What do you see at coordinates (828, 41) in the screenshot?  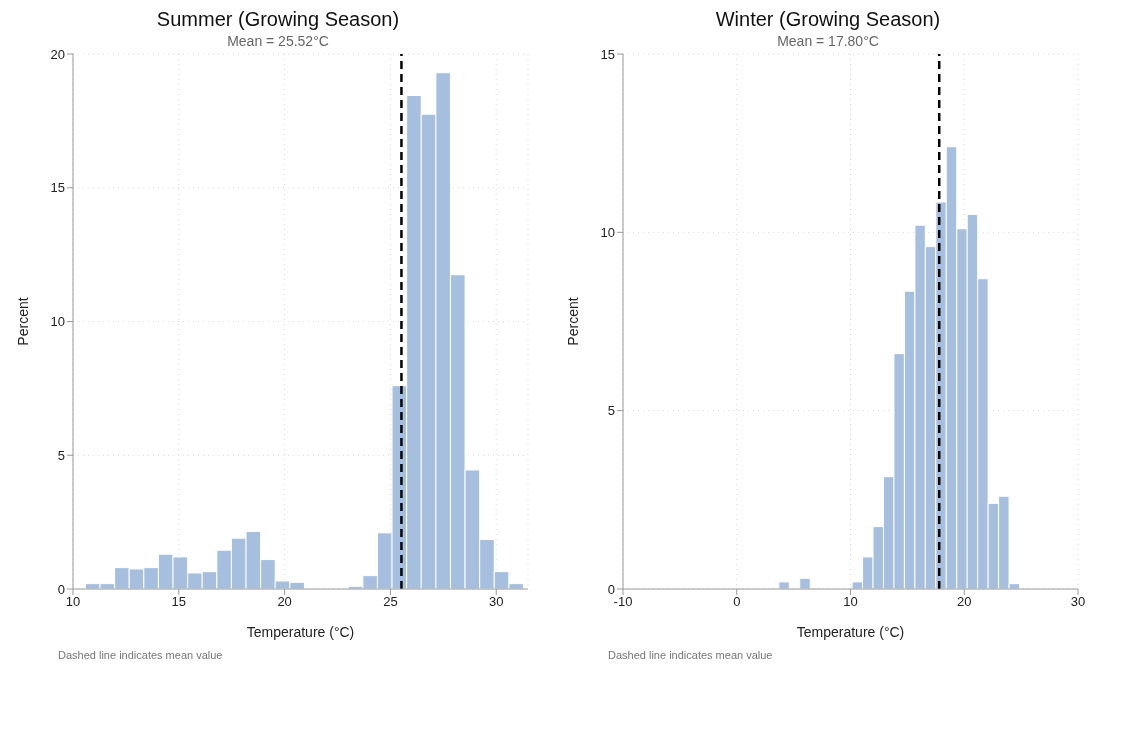 I see `chart-subtitle: Mean = 17.80°C` at bounding box center [828, 41].